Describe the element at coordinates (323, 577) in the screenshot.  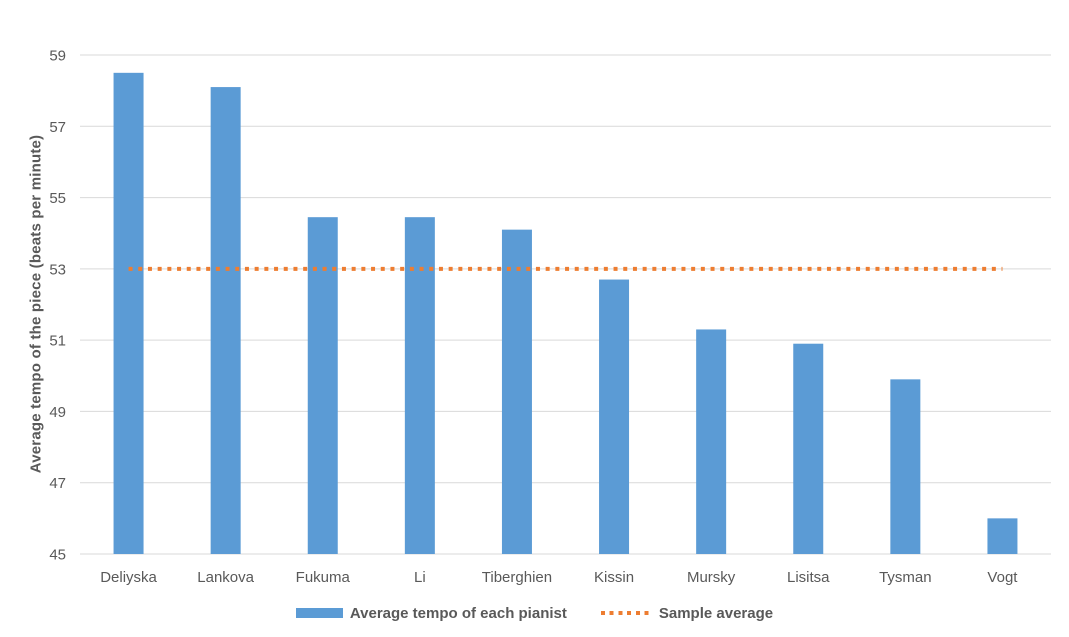
I see `x-tick-label: Fukuma` at that location.